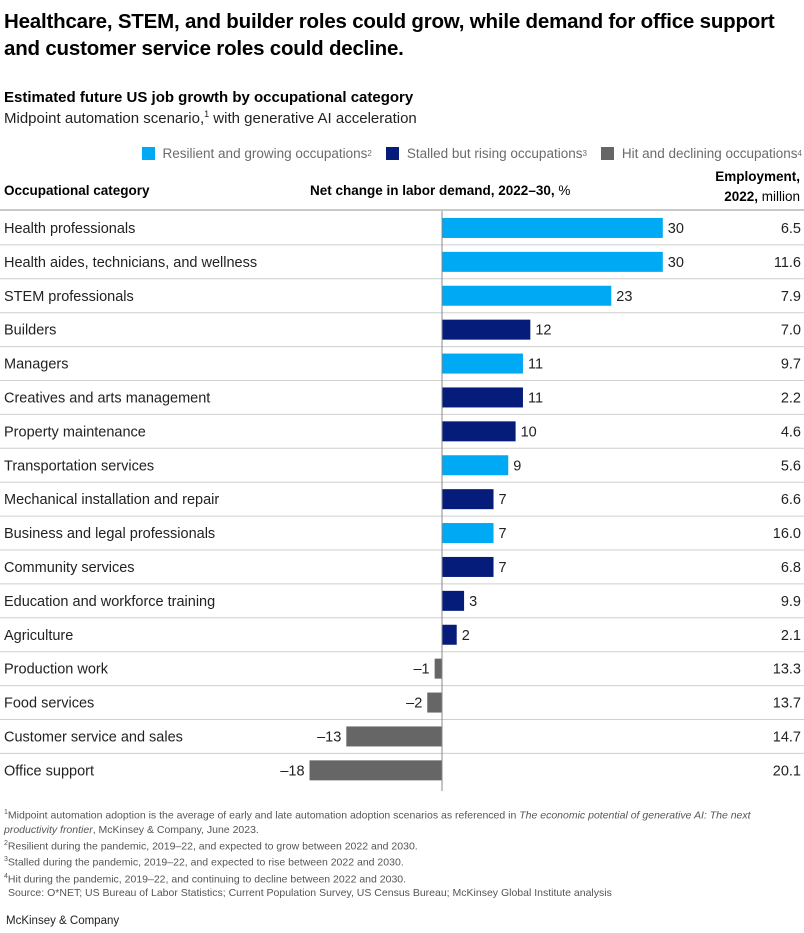 The height and width of the screenshot is (933, 804). I want to click on footnote-1-marker: 1, so click(6, 812).